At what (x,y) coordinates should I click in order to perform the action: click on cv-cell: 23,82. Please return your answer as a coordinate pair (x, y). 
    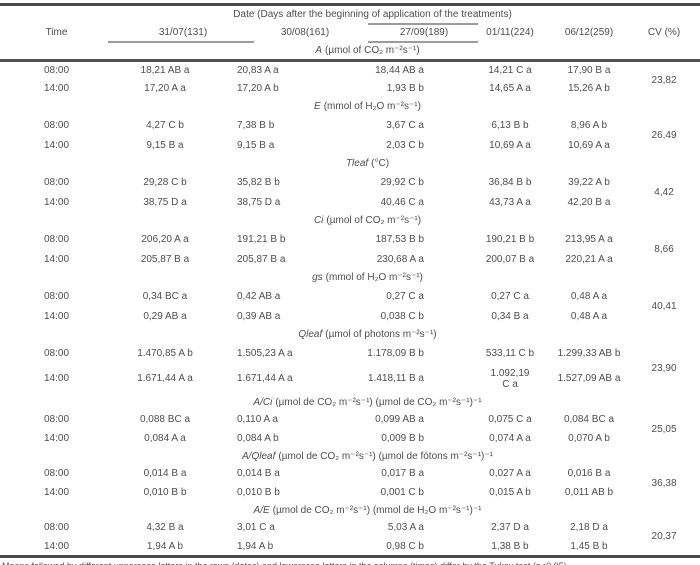
    Looking at the image, I should click on (664, 80).